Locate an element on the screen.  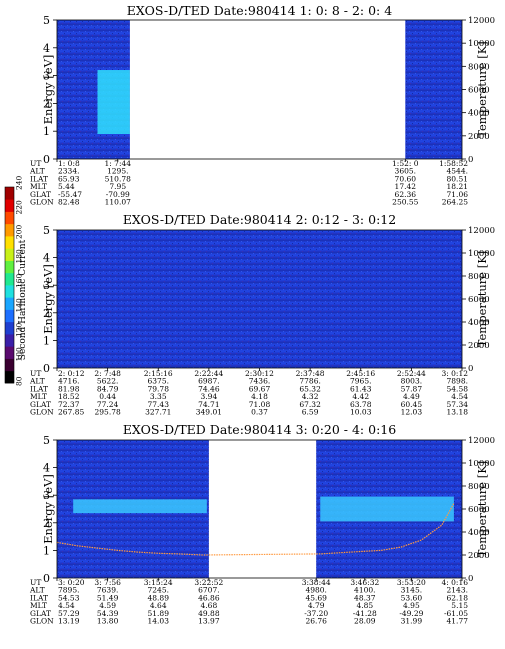
ephemeris-value: 327.71 is located at coordinates (158, 412).